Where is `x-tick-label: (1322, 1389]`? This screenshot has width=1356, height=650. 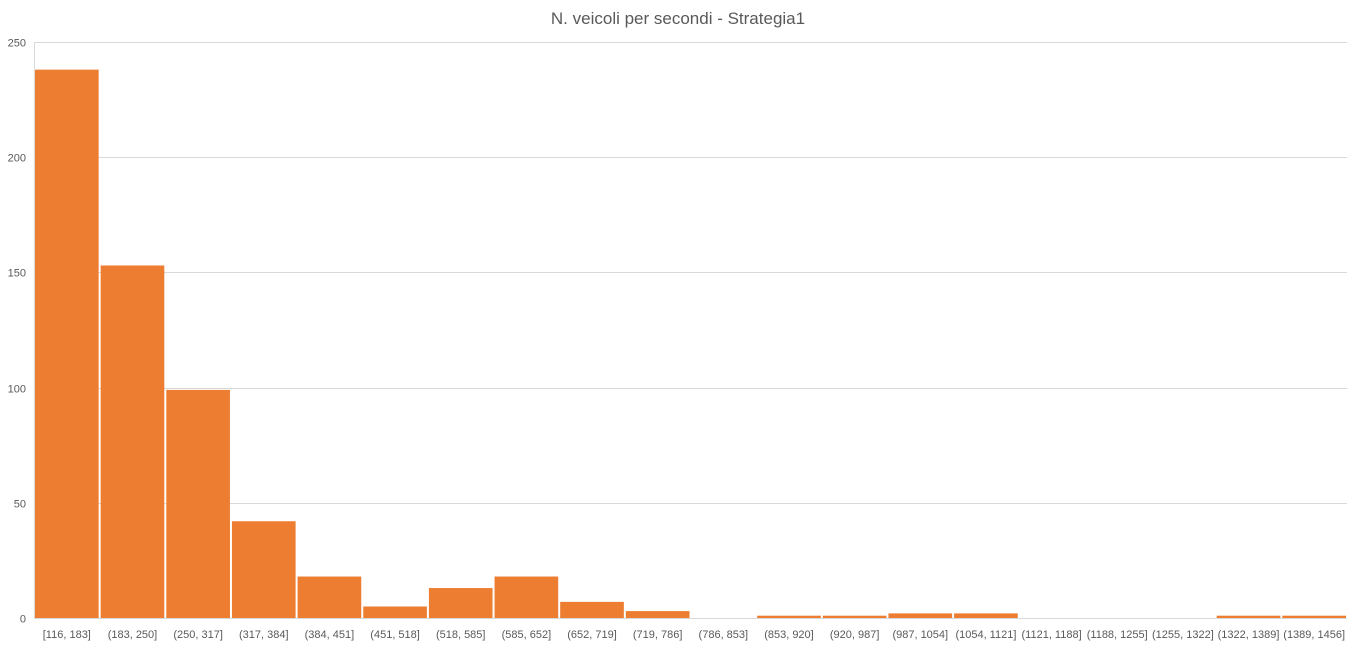
x-tick-label: (1322, 1389] is located at coordinates (1249, 635).